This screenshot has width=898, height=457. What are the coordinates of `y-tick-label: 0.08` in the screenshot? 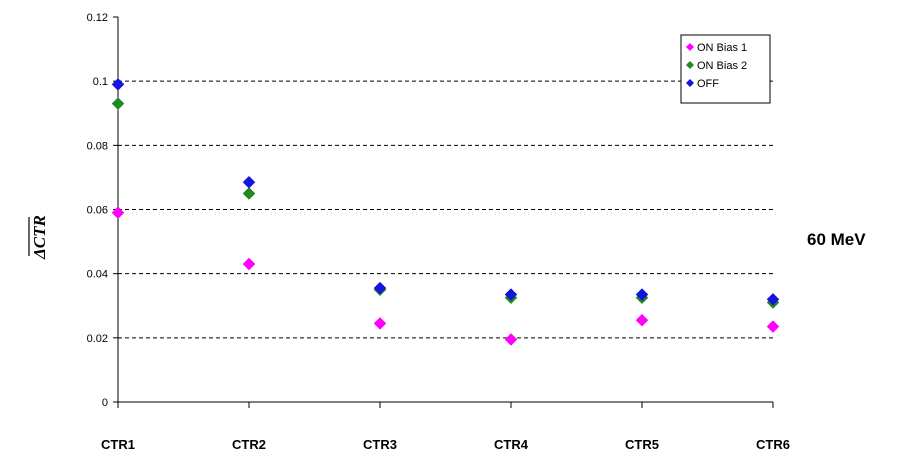 It's located at (97, 146).